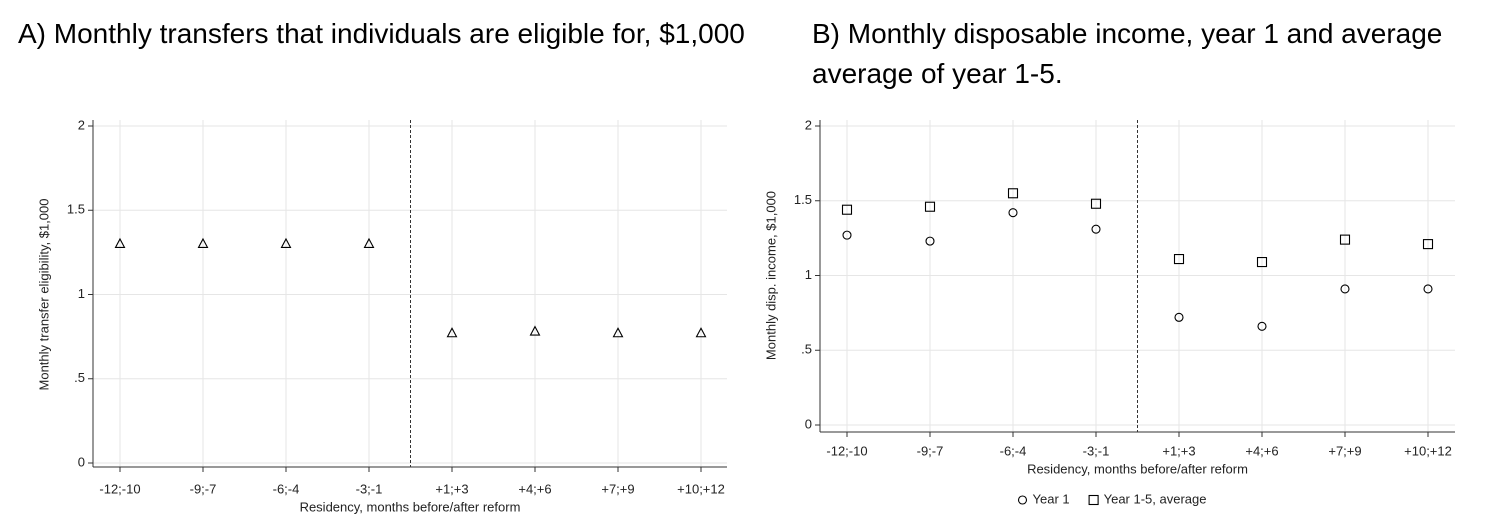  What do you see at coordinates (43, 295) in the screenshot?
I see `y-axis-label: Monthly transfer eligibility, $1,000` at bounding box center [43, 295].